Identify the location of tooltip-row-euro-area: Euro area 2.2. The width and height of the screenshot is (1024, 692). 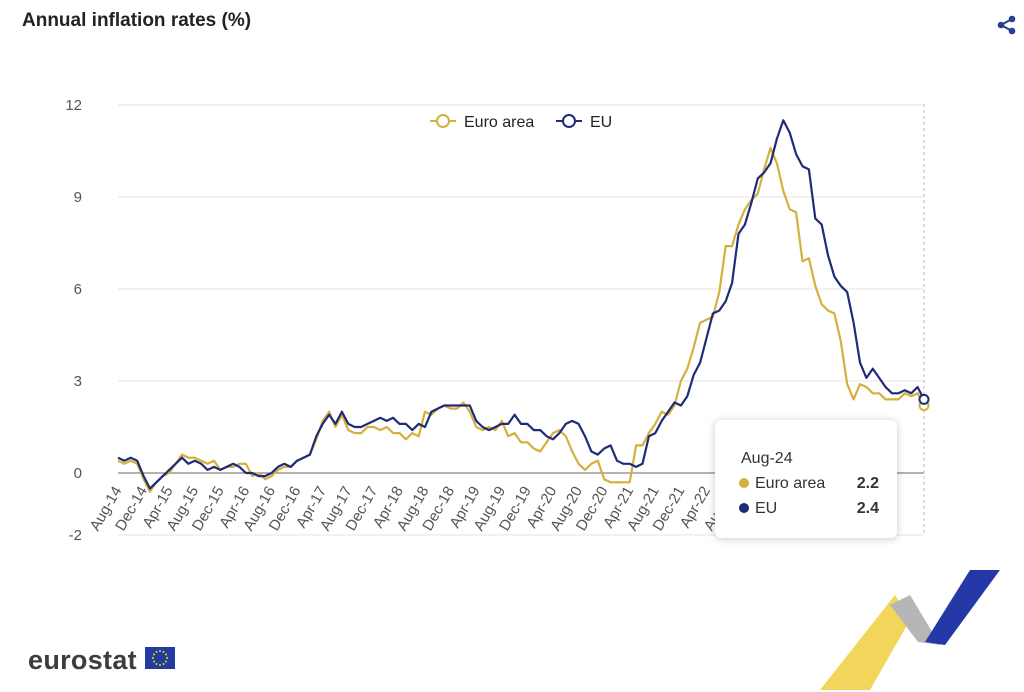
(809, 484).